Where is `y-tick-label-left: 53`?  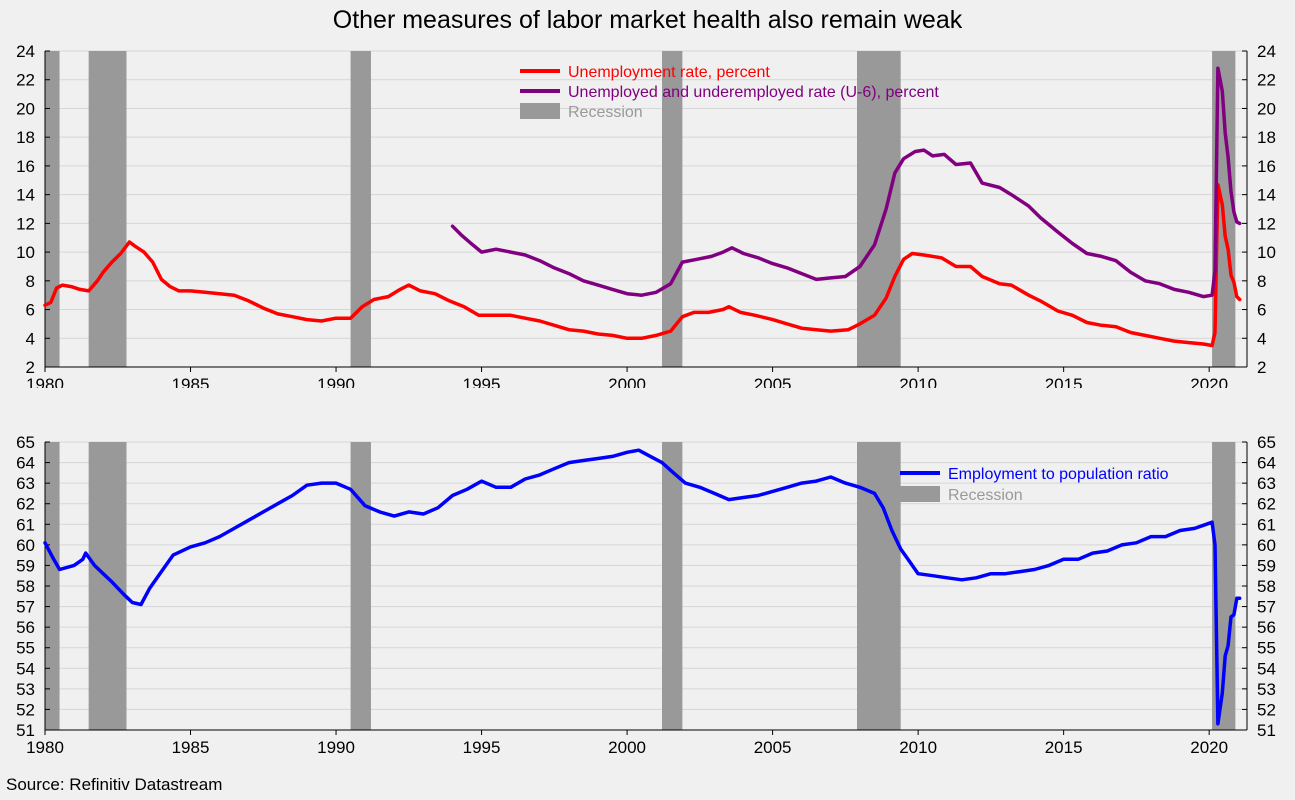
y-tick-label-left: 53 is located at coordinates (25, 689).